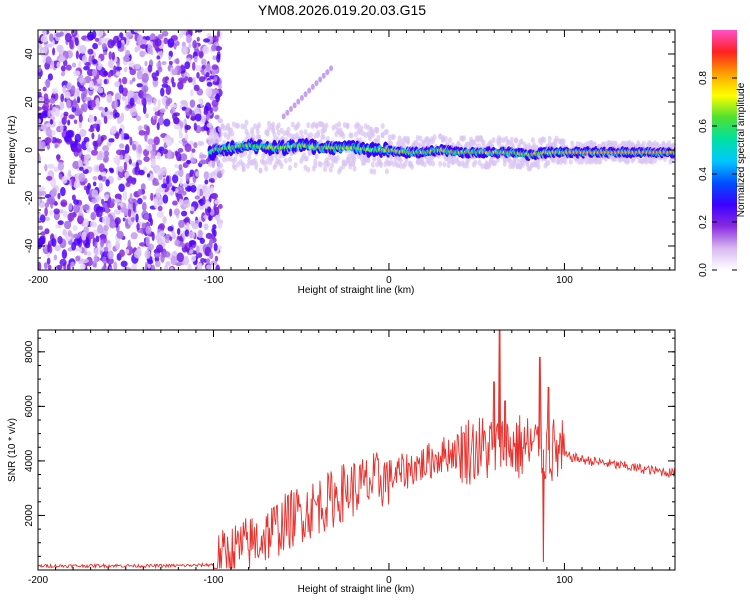 The height and width of the screenshot is (600, 750). I want to click on y-tick-label: -20, so click(29, 197).